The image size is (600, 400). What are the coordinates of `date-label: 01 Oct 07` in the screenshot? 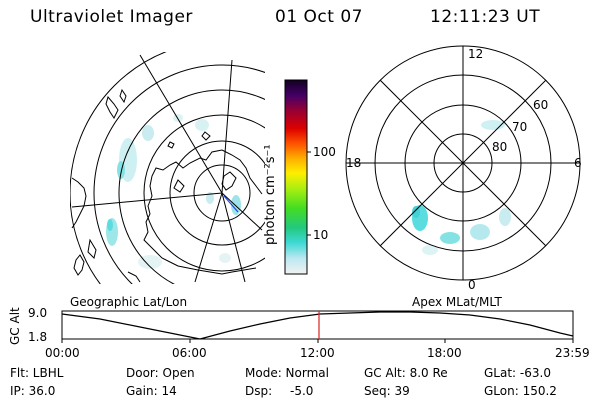 It's located at (319, 17).